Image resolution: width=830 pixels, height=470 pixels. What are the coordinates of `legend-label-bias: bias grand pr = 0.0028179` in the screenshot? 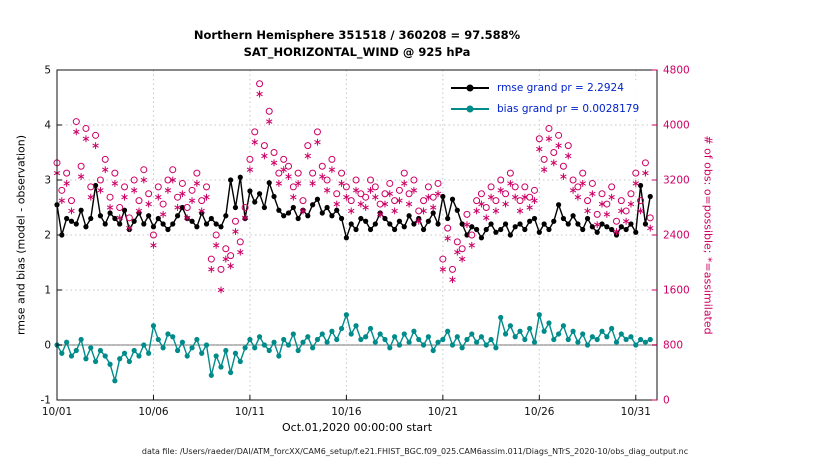 It's located at (568, 109).